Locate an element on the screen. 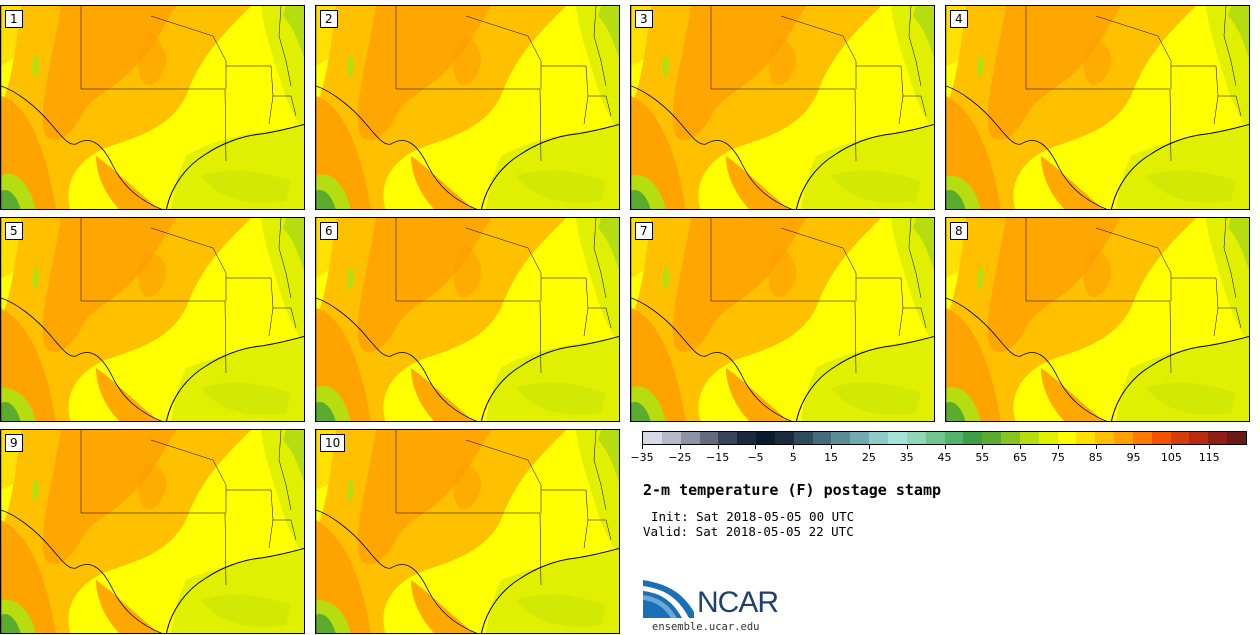  colorbar-tick-label: 15 is located at coordinates (831, 457).